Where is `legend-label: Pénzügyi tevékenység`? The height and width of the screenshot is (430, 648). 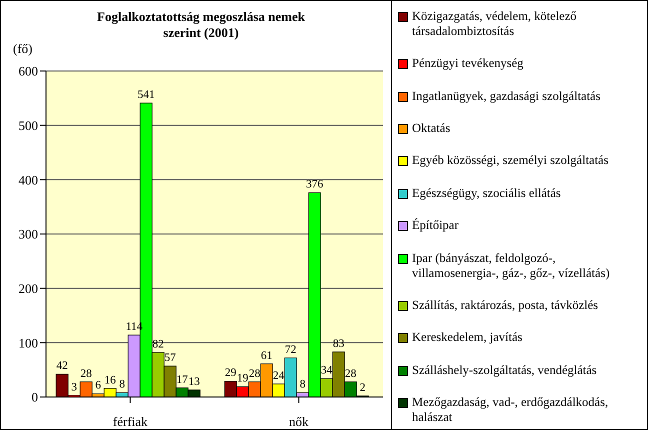 legend-label: Pénzügyi tevékenység is located at coordinates (468, 64).